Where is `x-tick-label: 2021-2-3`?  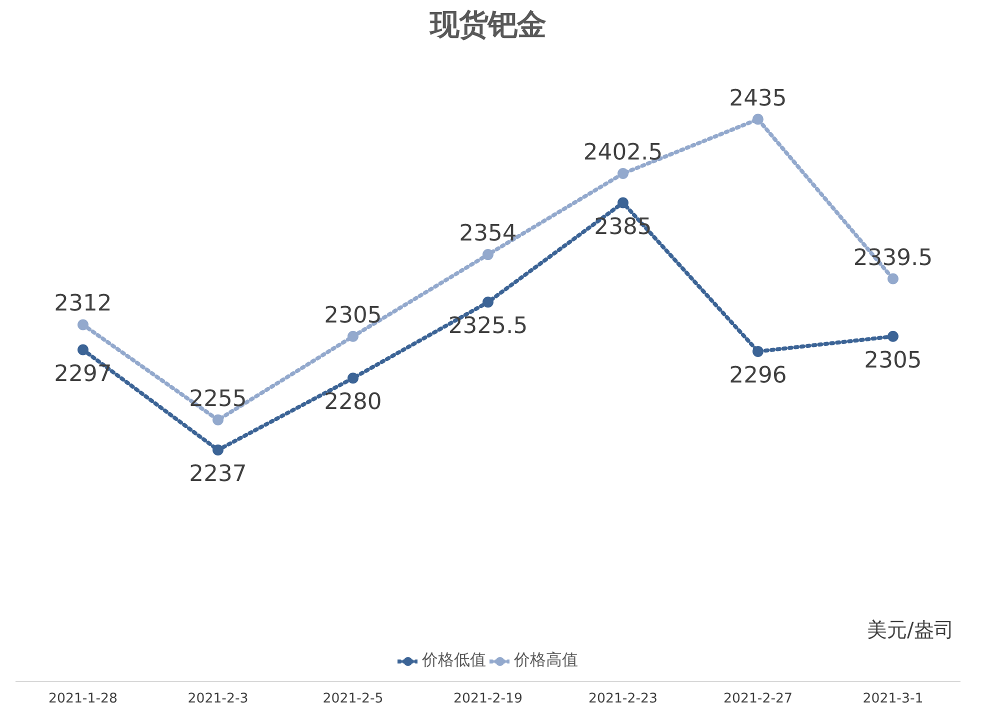
x-tick-label: 2021-2-3 is located at coordinates (218, 699).